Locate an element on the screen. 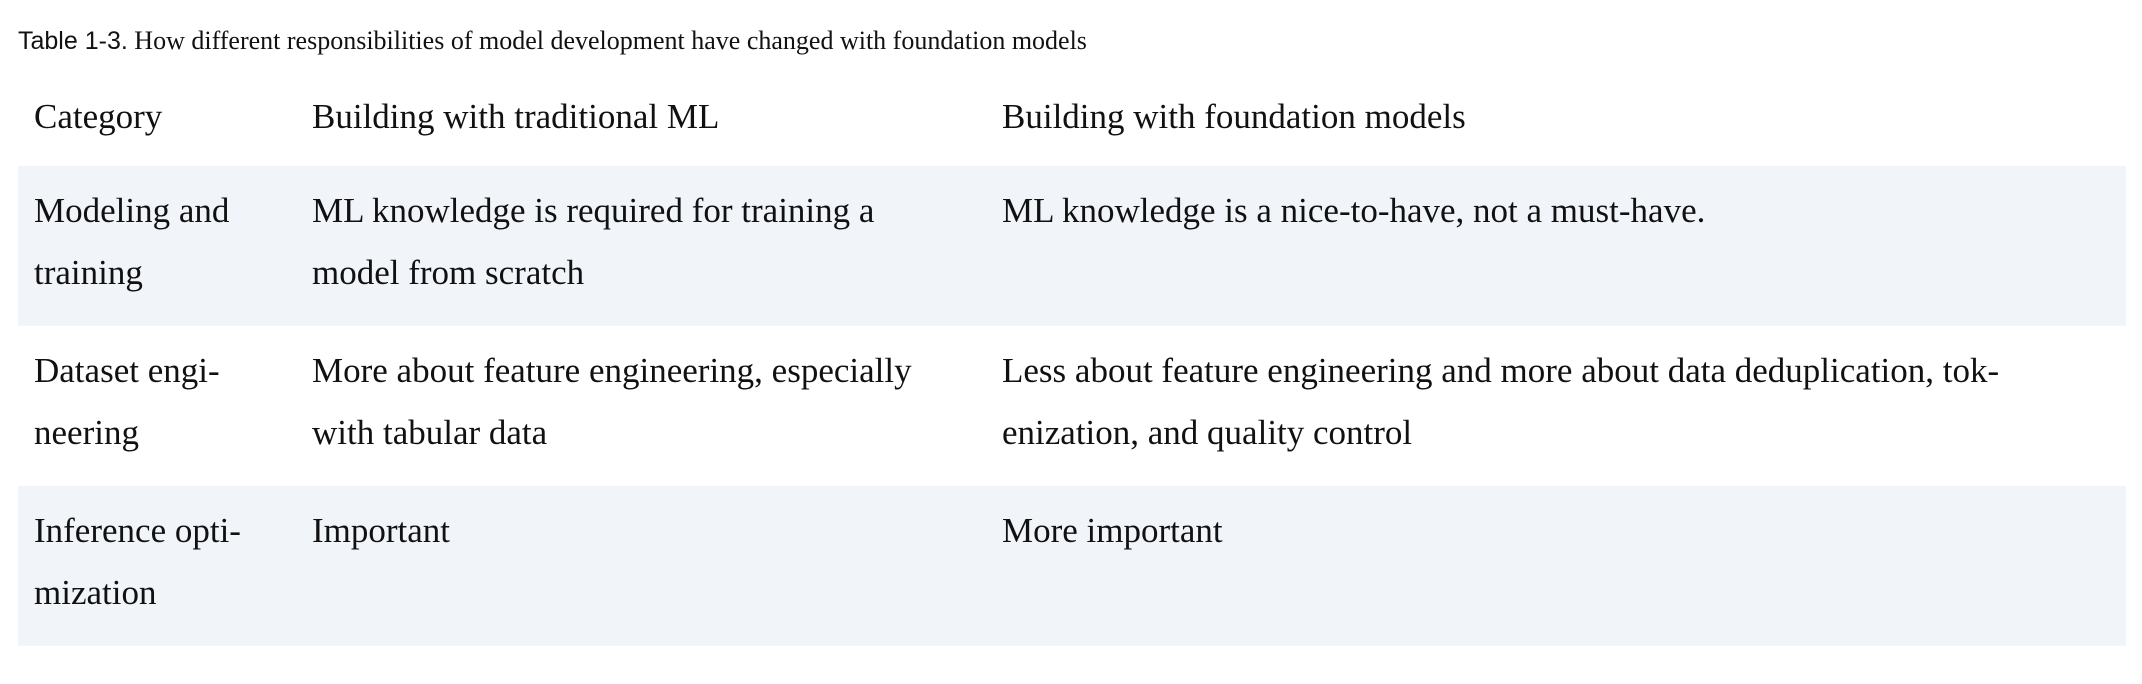 The width and height of the screenshot is (2142, 684). header-foundation-models: Building with foundation models is located at coordinates (1234, 116).